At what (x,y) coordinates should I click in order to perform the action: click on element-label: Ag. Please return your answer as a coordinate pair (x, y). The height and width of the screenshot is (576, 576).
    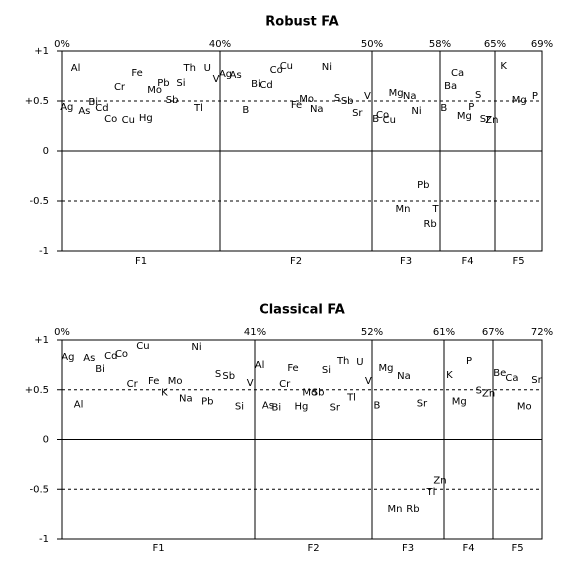
    Looking at the image, I should click on (66, 107).